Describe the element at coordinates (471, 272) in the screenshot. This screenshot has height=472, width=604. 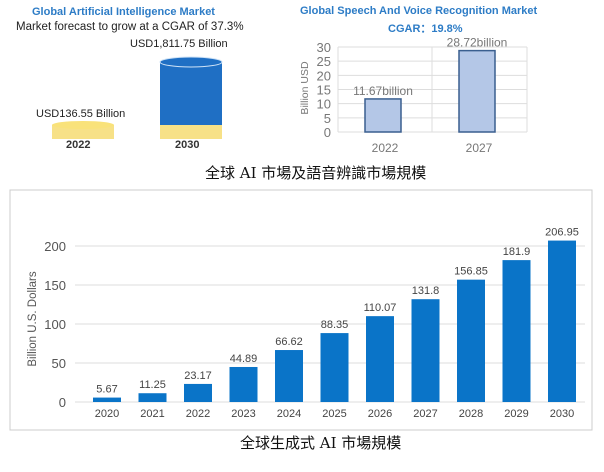
I see `bottom-data-label: 156.85` at that location.